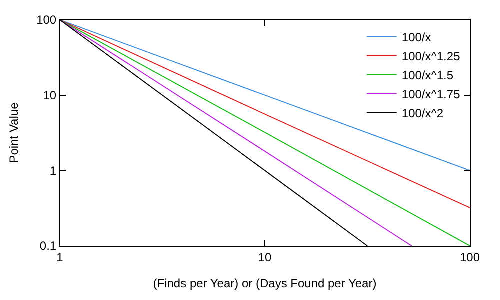 The height and width of the screenshot is (300, 500). I want to click on y-axis-title: Point Value, so click(13, 133).